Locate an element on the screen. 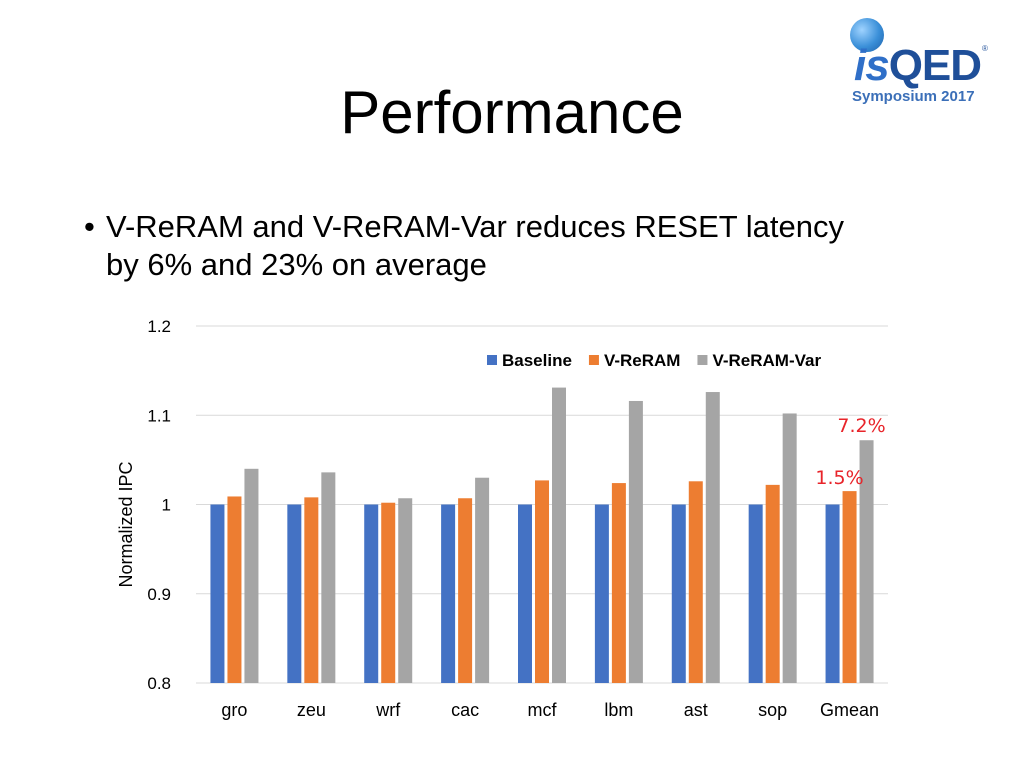 Image resolution: width=1024 pixels, height=768 pixels. bar-v-reram-var-zeu is located at coordinates (328, 577).